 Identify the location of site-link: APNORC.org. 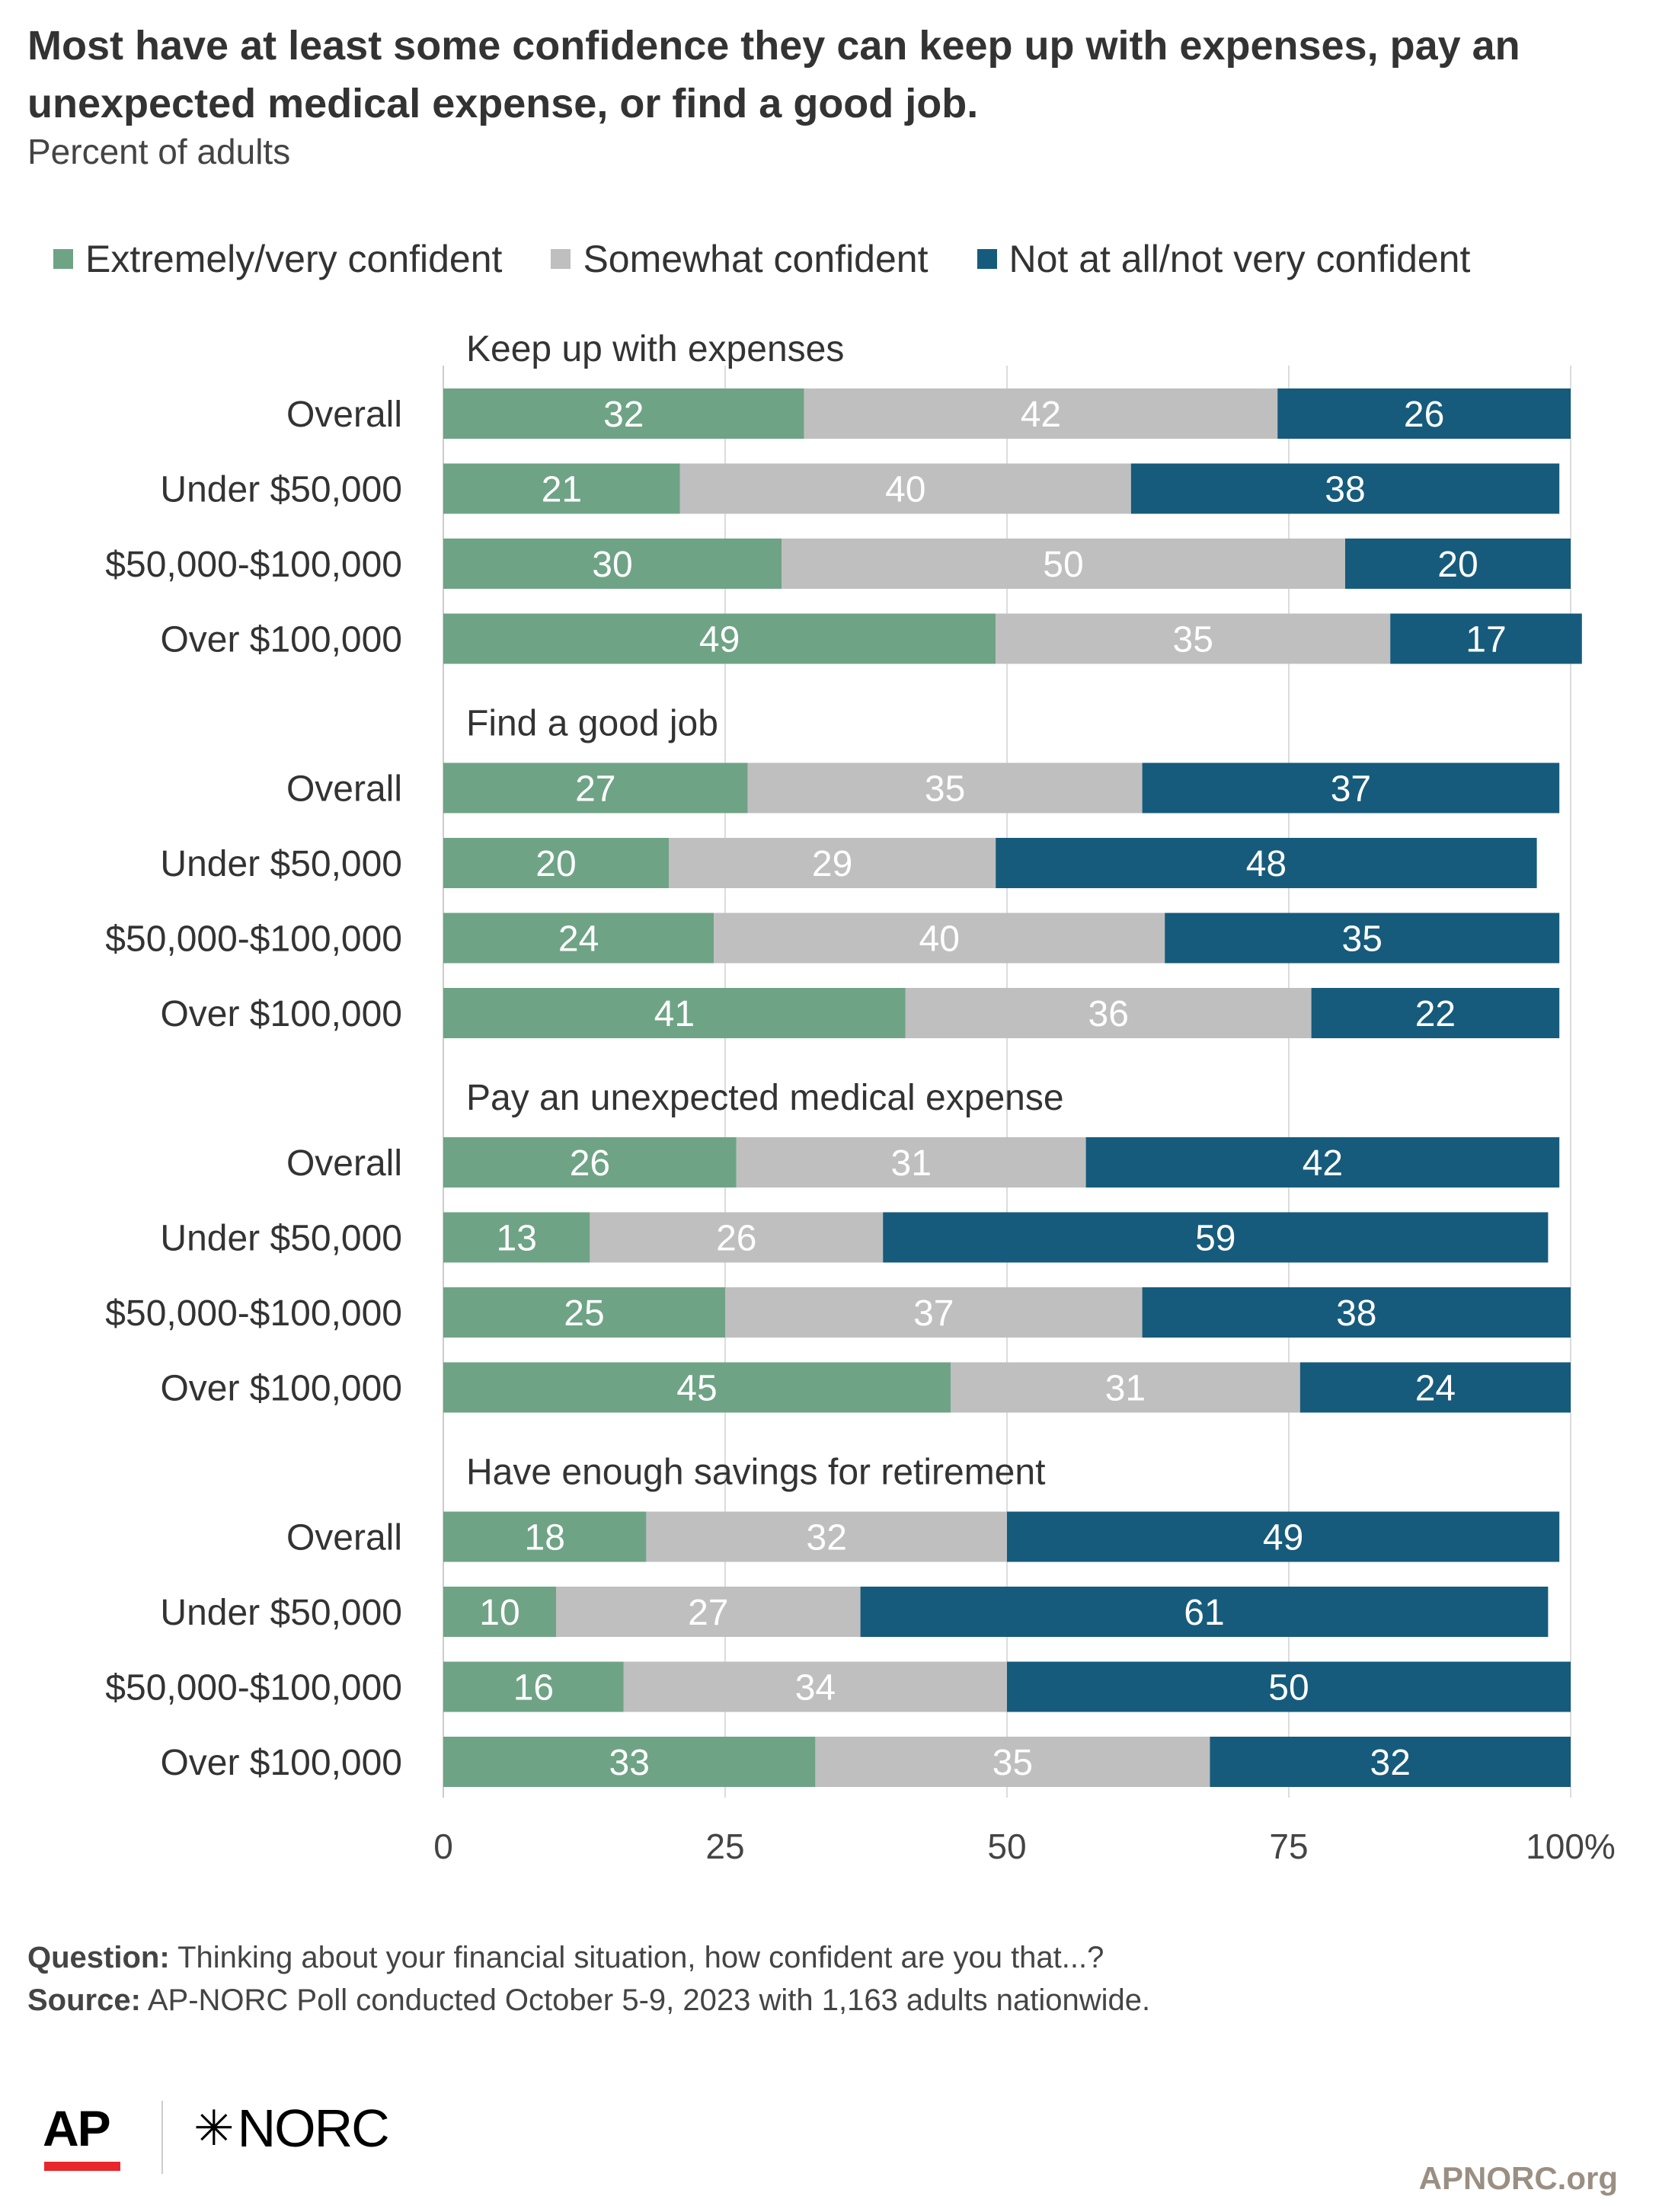
(1518, 2178).